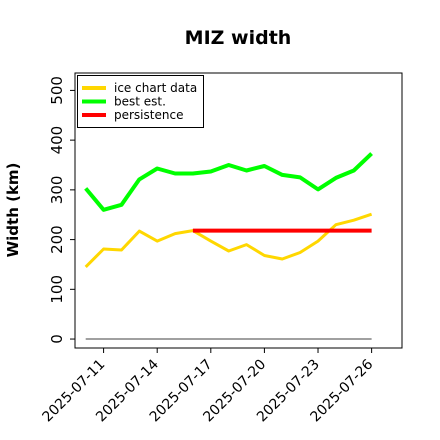  I want to click on legend-label: persistence, so click(148, 115).